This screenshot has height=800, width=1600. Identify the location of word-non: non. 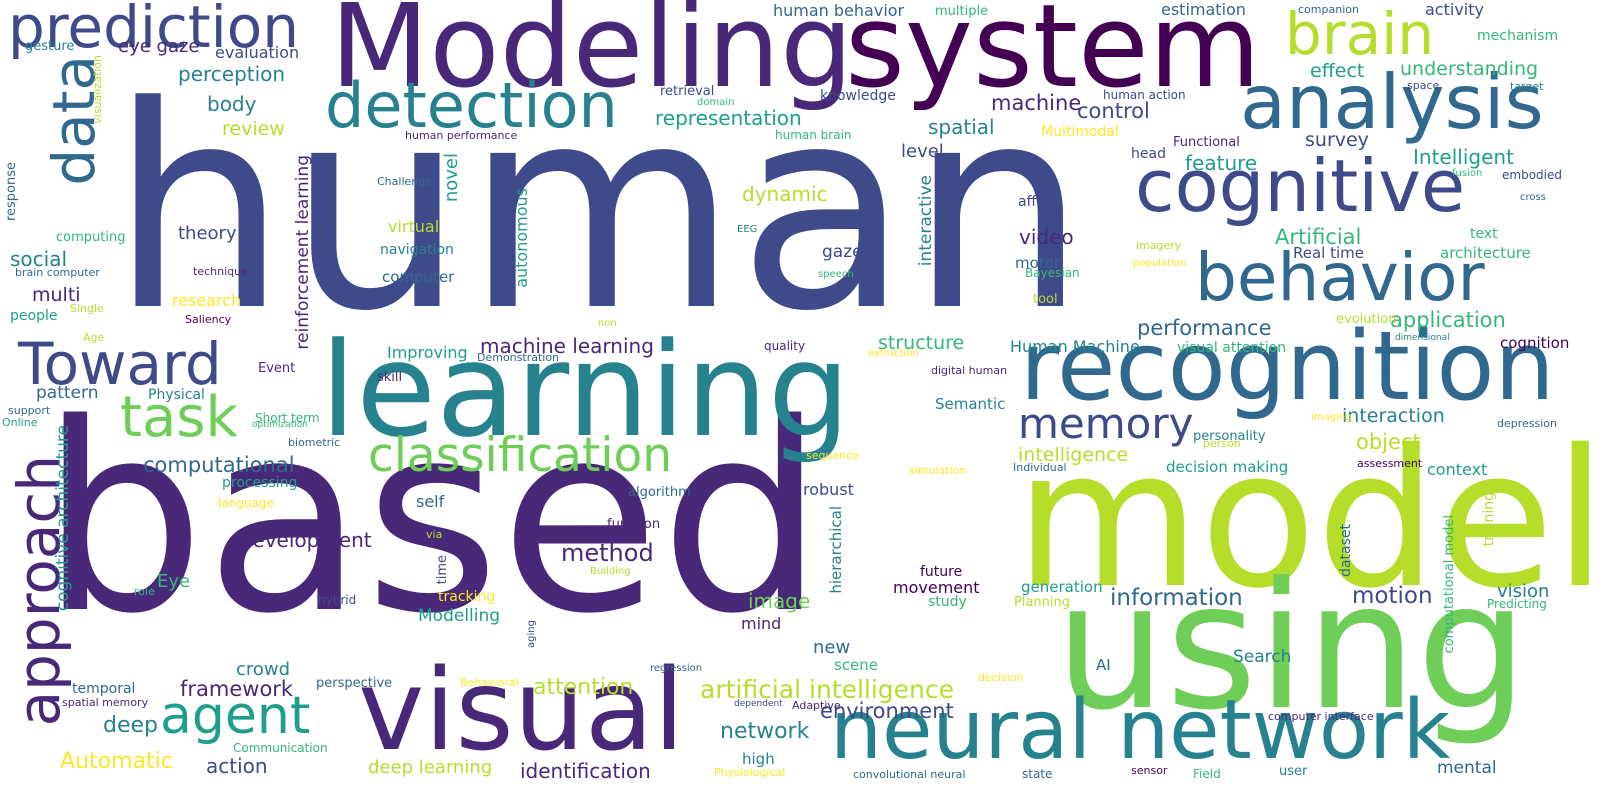
(607, 323).